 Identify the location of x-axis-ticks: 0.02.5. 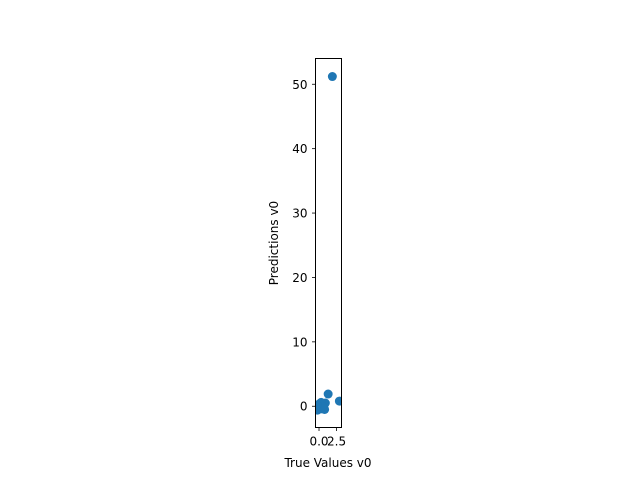
(327, 438).